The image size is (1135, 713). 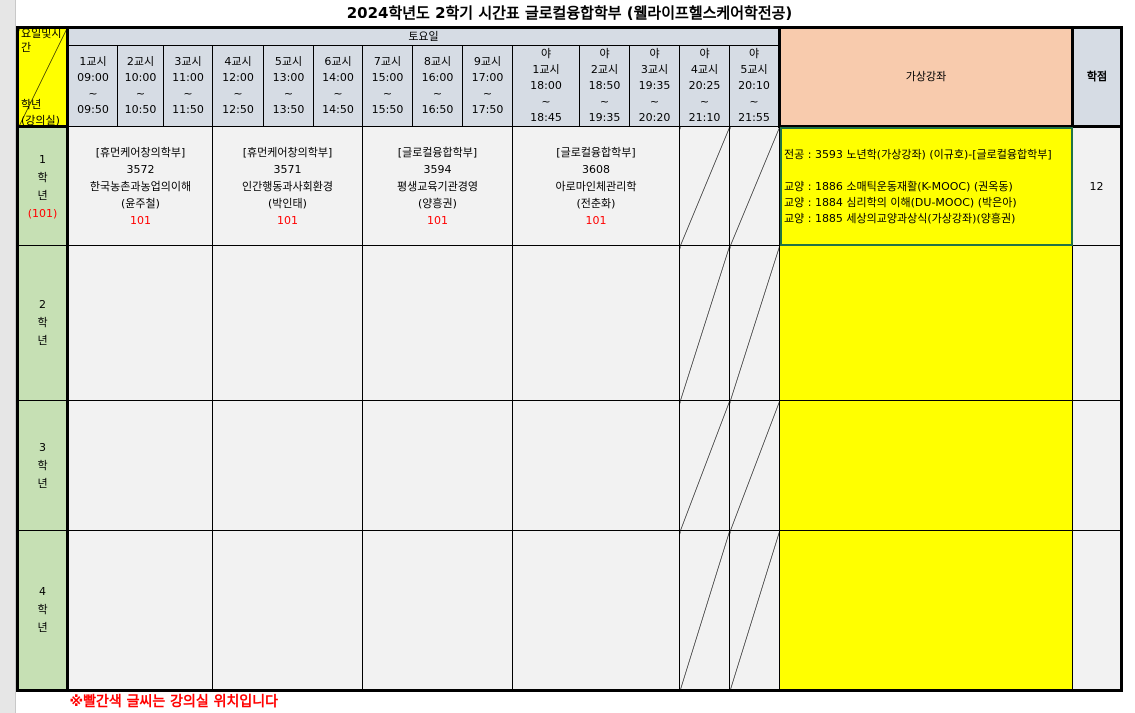 I want to click on row-header-gutter, so click(x=8, y=356).